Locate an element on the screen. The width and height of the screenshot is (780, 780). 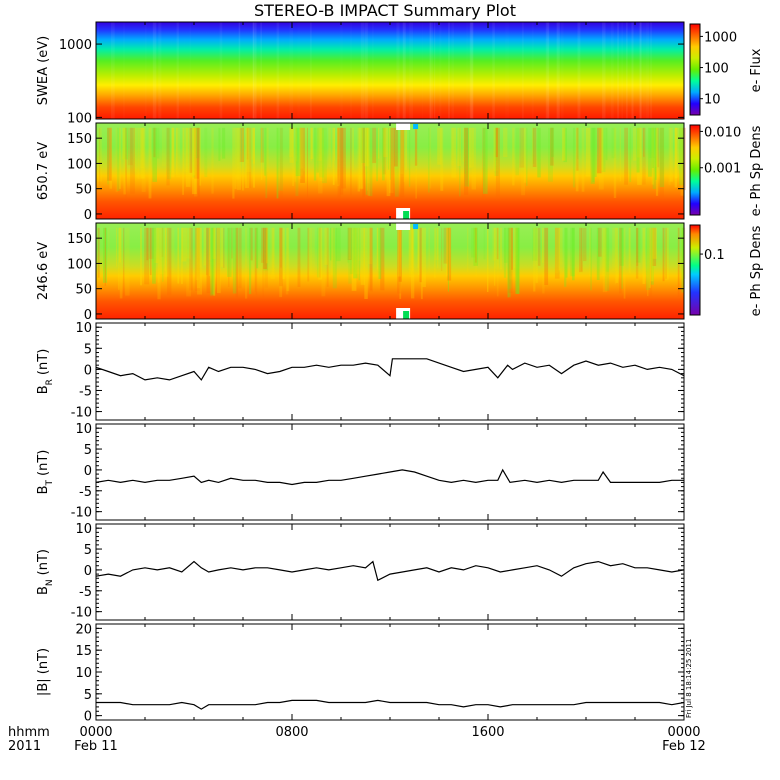
colorbar-label: e- Ph Sp Dens is located at coordinates (756, 270).